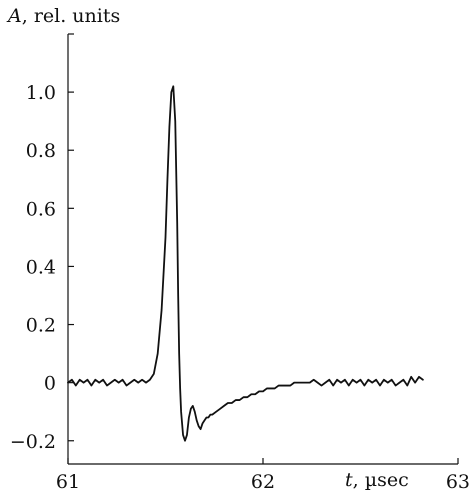  I want to click on y-tick-label: −0.2, so click(33, 442).